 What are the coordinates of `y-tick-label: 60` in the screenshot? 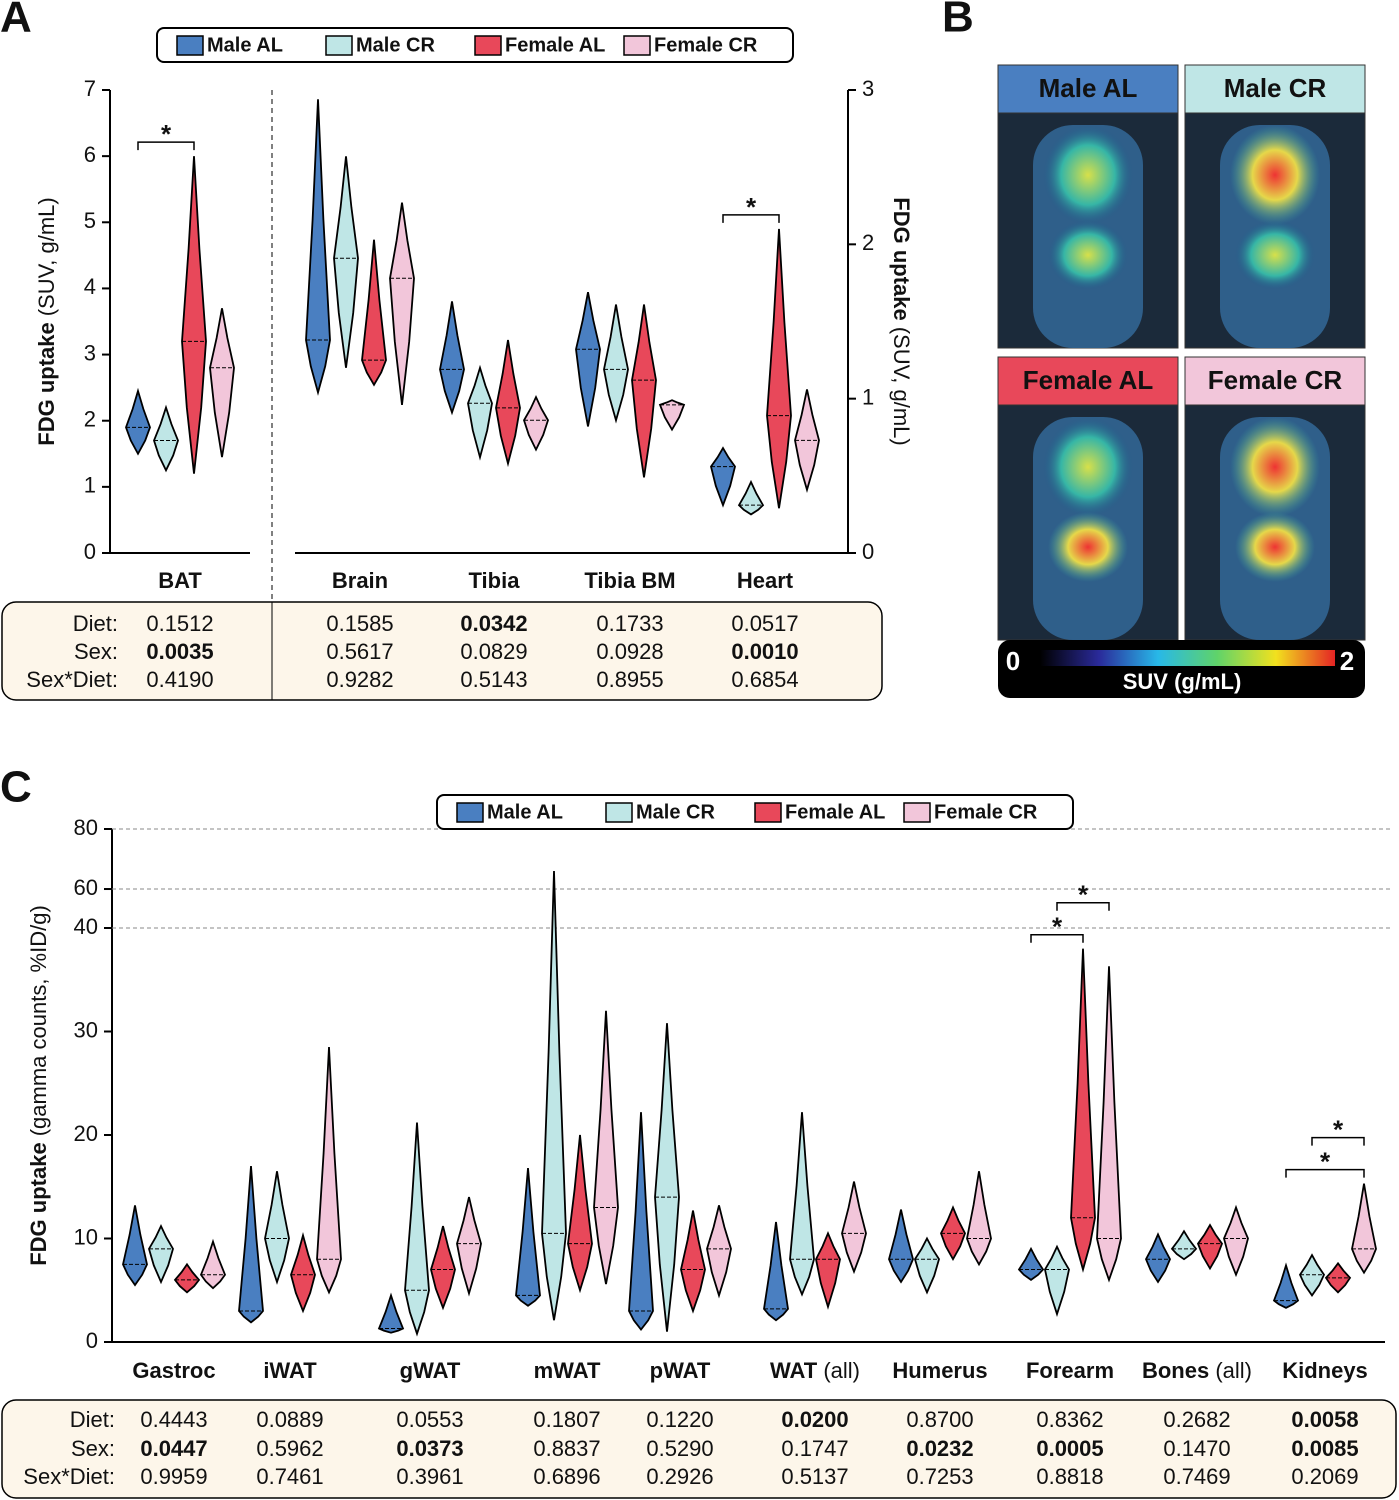 It's located at (86, 887).